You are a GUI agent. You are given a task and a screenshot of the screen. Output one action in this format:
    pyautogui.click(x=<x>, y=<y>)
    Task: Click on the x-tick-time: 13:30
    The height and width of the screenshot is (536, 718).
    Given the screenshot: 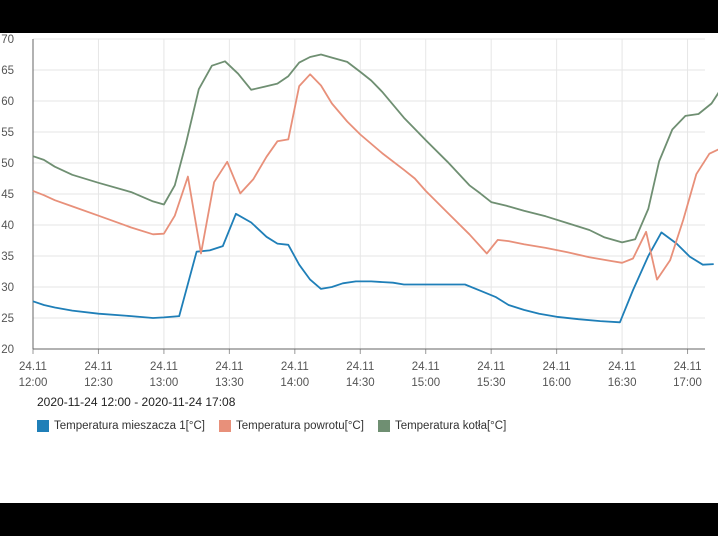 What is the action you would take?
    pyautogui.click(x=229, y=383)
    